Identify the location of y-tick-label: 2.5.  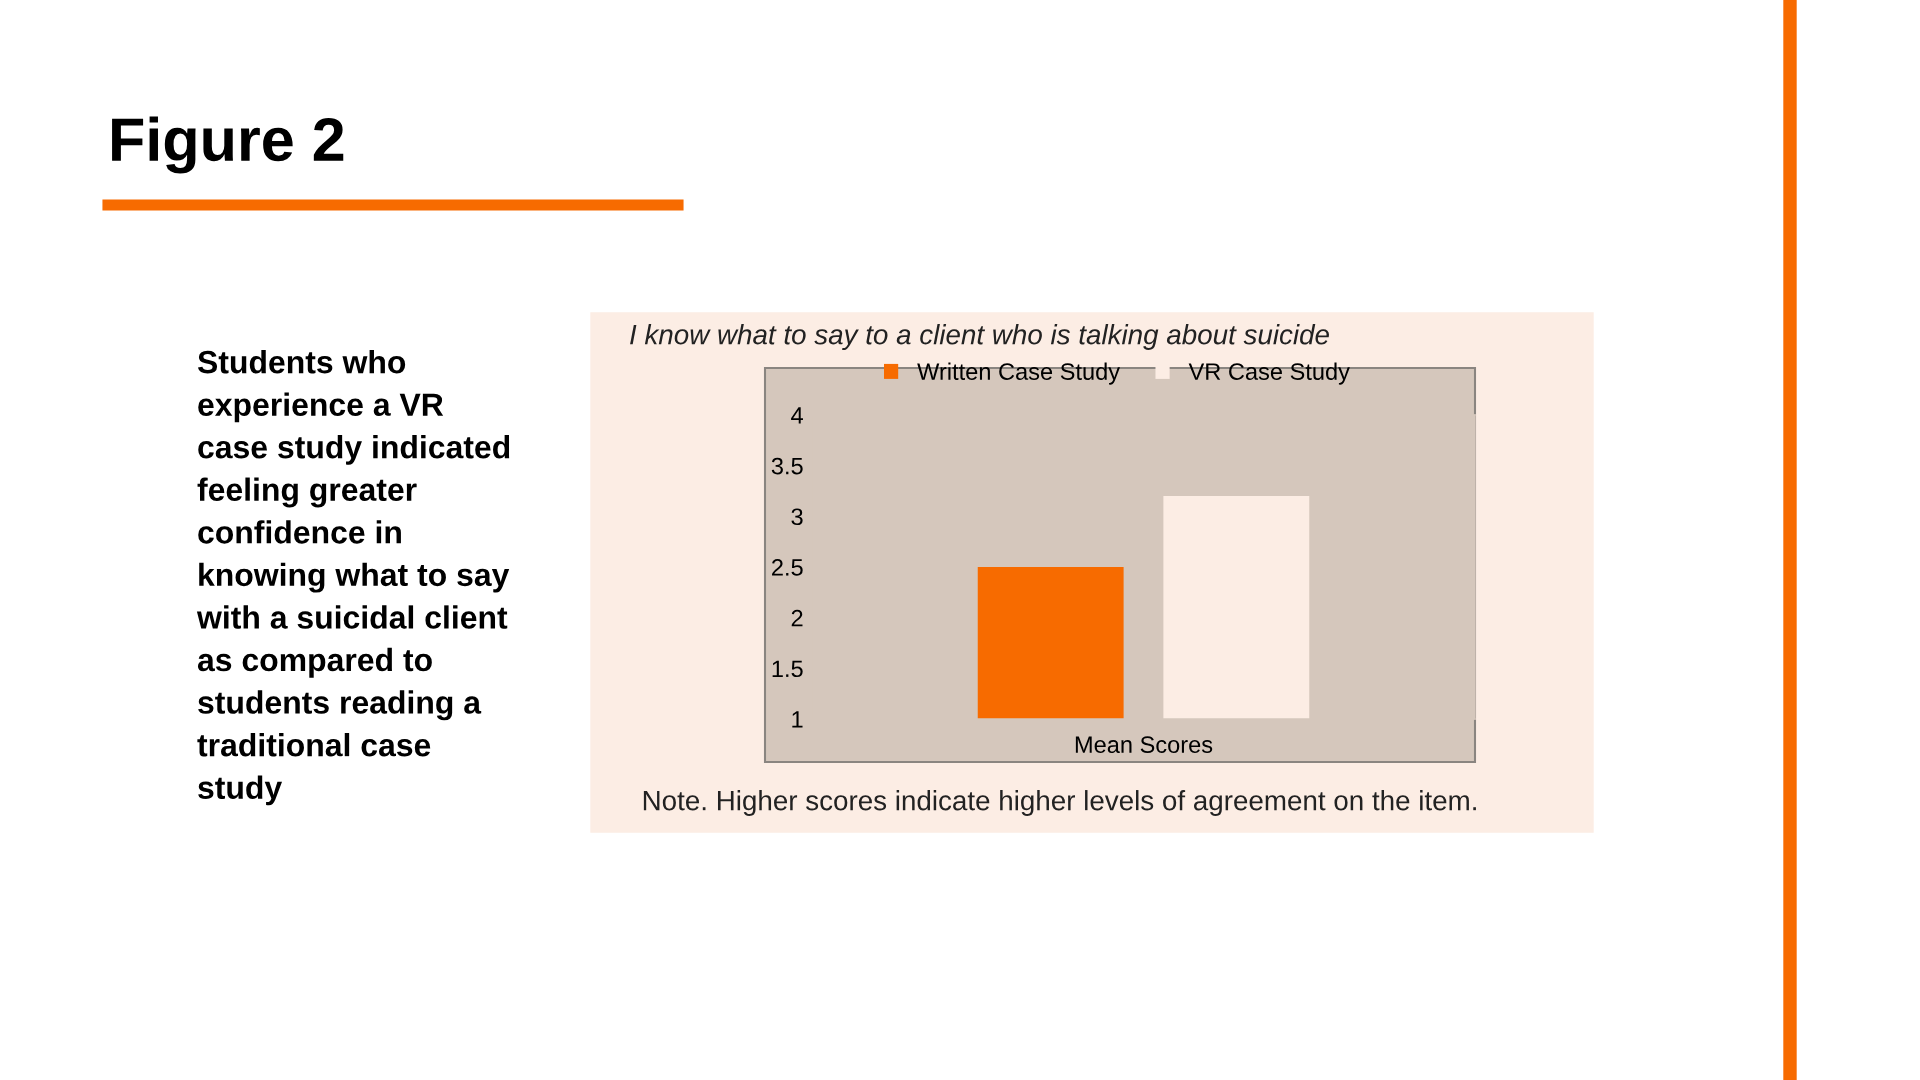
(787, 567).